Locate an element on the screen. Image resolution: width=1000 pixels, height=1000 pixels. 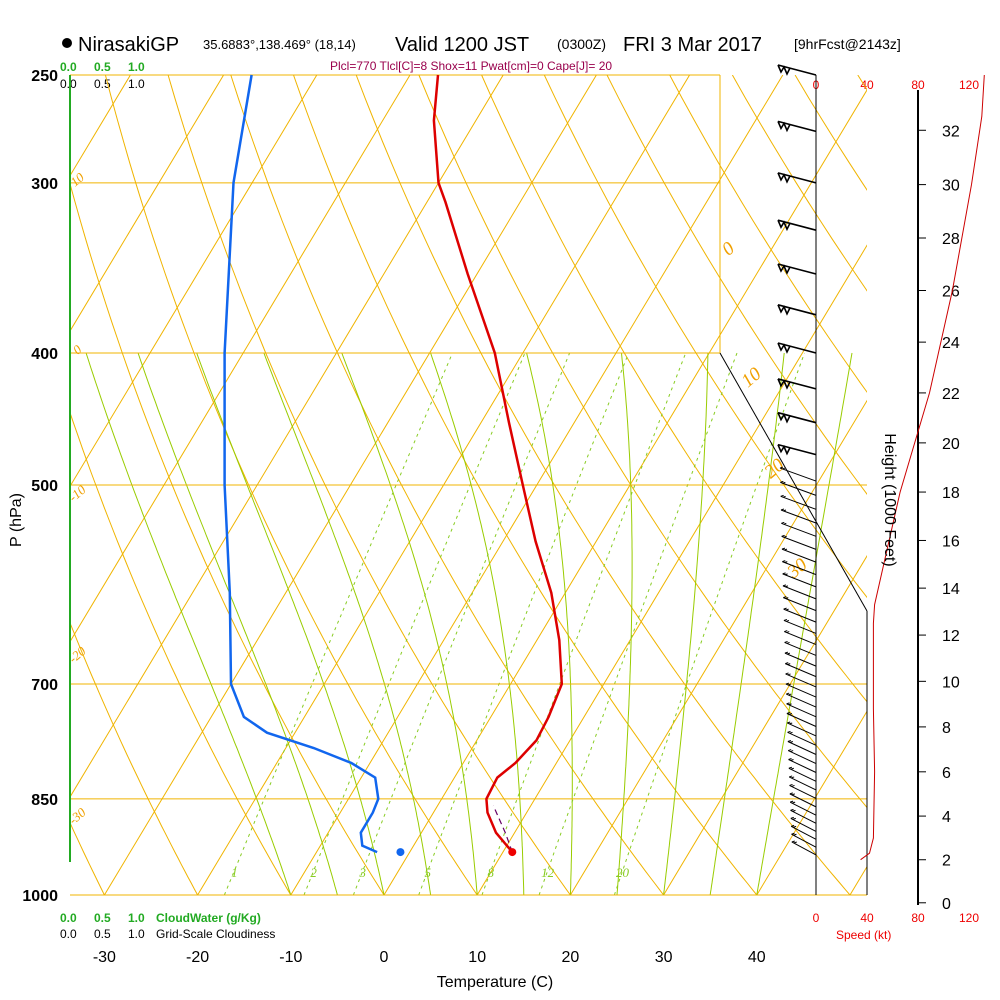
cloudiness-scale-top-2: 1.0 is located at coordinates (136, 84).